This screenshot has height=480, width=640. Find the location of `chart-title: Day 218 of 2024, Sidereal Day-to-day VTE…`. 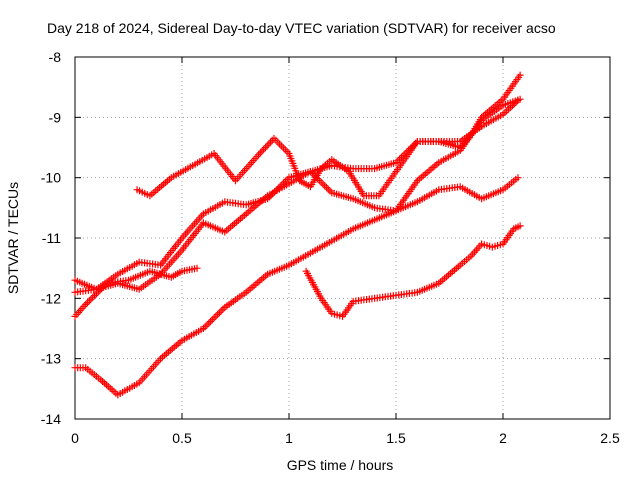

chart-title: Day 218 of 2024, Sidereal Day-to-day VTE… is located at coordinates (301, 28).